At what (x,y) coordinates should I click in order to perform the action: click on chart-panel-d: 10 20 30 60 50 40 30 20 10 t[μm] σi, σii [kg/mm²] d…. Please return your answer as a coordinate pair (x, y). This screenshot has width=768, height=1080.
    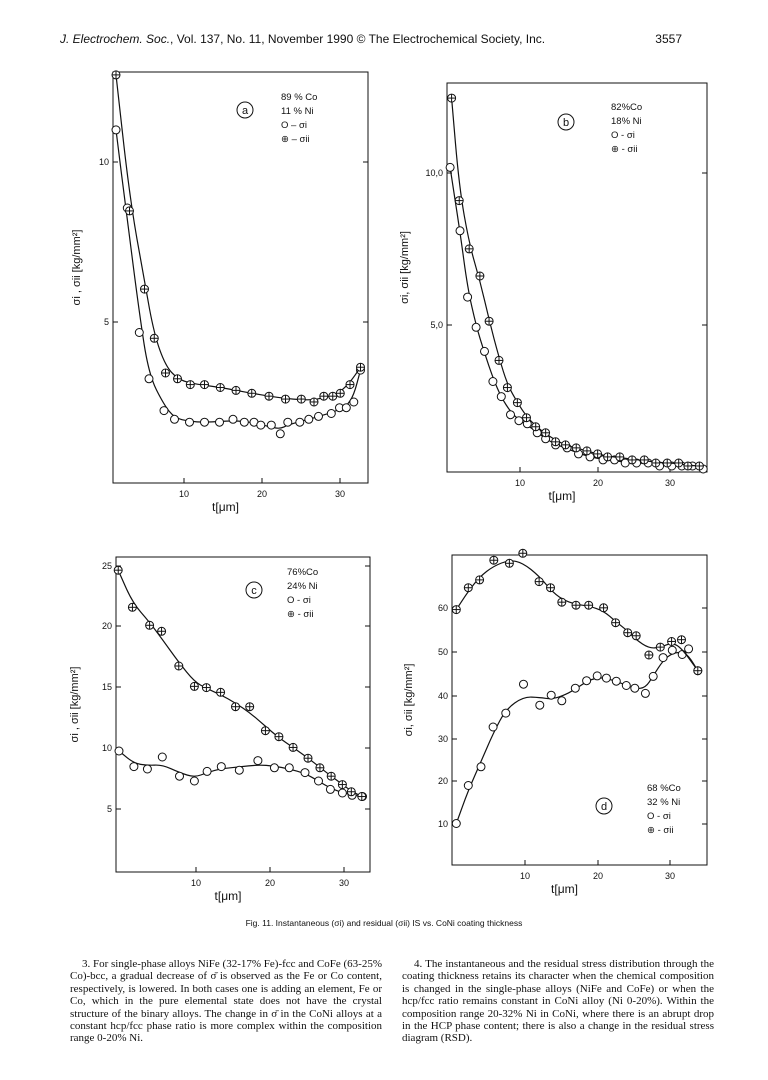
    Looking at the image, I should click on (555, 722).